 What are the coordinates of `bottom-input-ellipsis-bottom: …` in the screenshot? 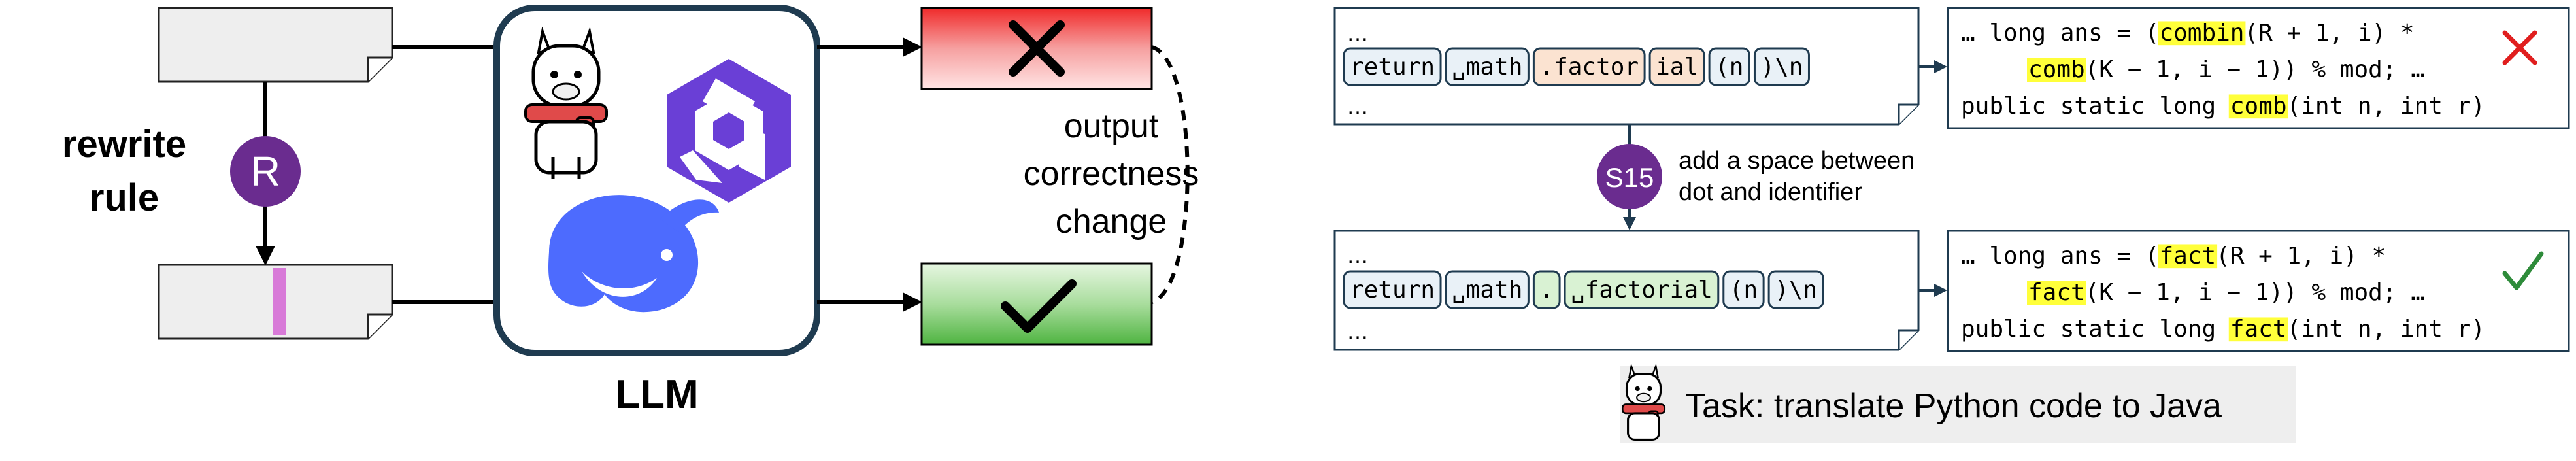 It's located at (1358, 331).